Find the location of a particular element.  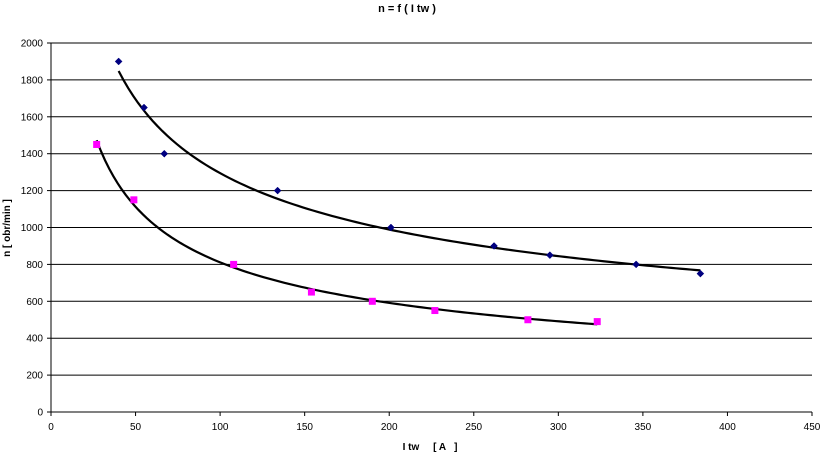

y-tick-label: 1200 is located at coordinates (32, 191).